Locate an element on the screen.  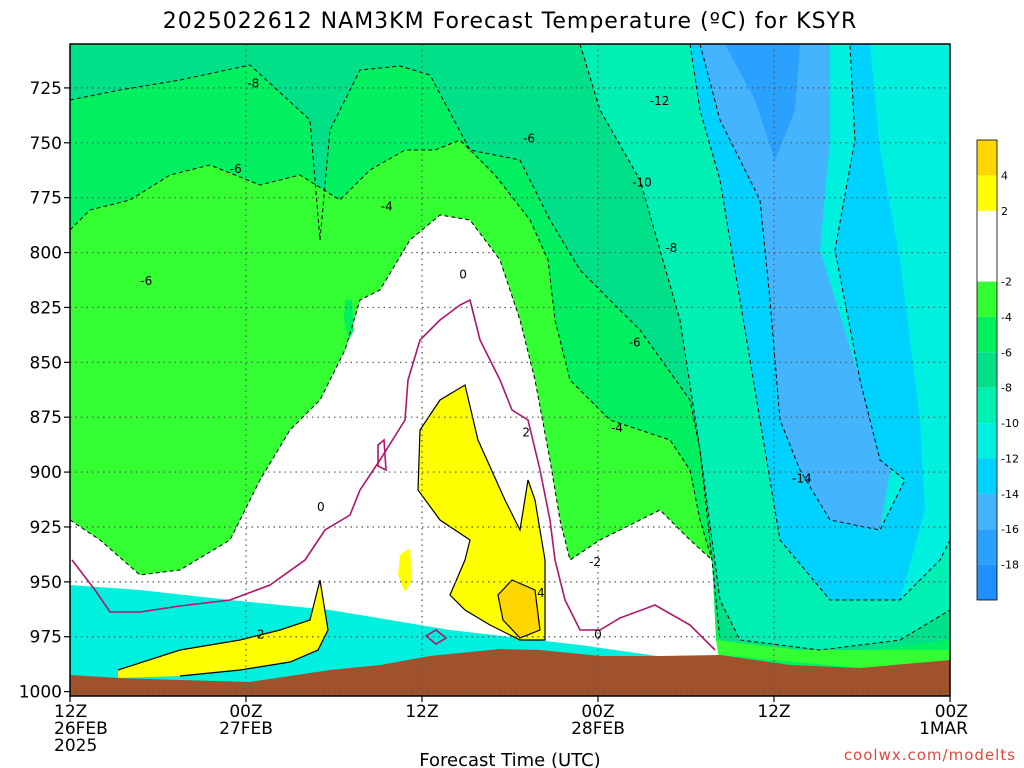
credit-text: coolwx.com/modelts is located at coordinates (930, 755).